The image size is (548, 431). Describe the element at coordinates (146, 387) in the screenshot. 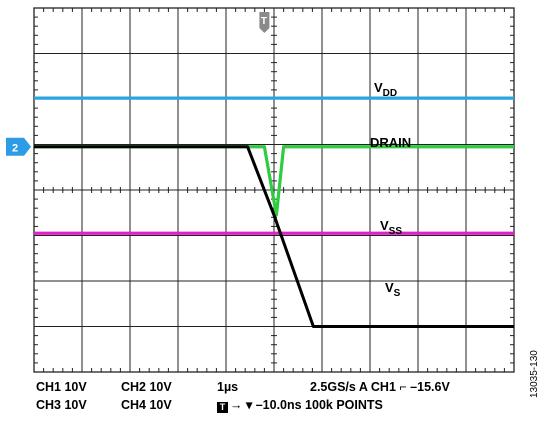

I see `ch2-setting: CH2 10V` at that location.